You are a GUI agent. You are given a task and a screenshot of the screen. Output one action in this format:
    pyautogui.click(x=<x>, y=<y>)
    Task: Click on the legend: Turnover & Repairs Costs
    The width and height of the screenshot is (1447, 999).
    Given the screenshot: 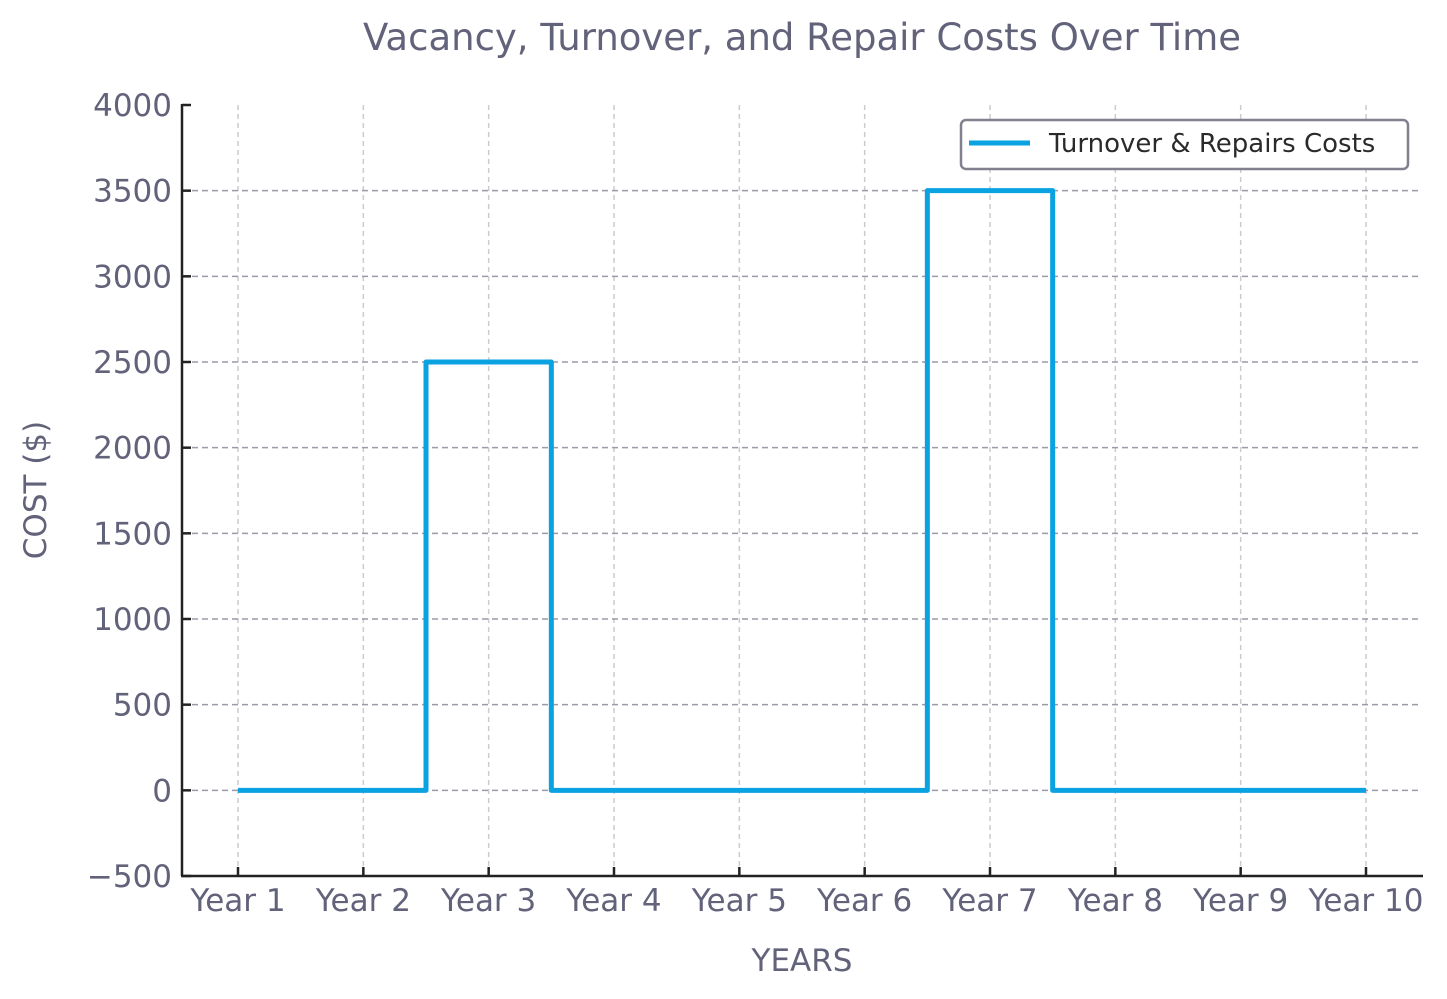 What is the action you would take?
    pyautogui.click(x=1184, y=144)
    